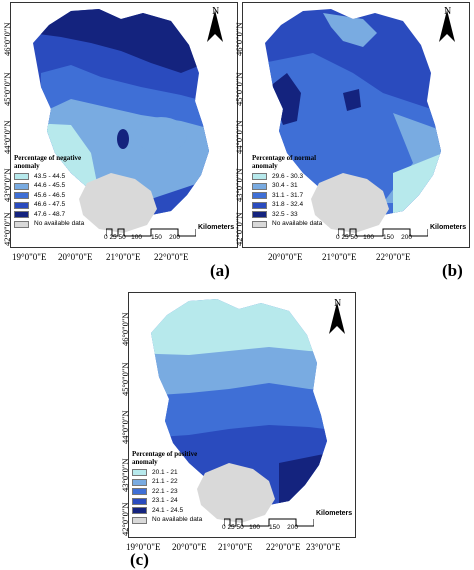 This screenshot has width=474, height=570. I want to click on scale-bar-b: 0 25 50 100 150 200 Kilometers, so click(401, 233).